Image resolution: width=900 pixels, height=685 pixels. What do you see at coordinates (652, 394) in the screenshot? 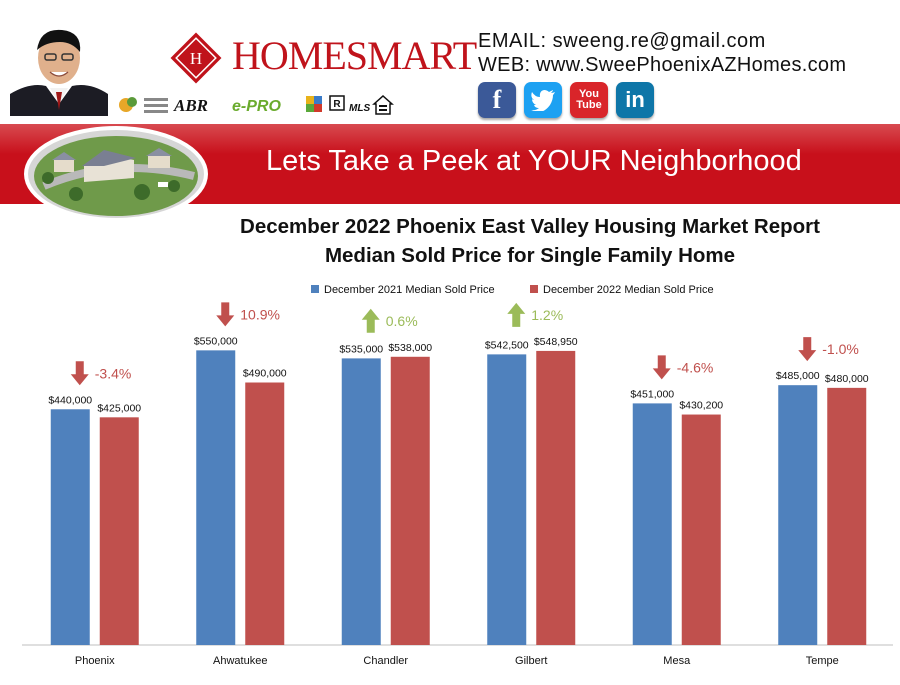
I see `data-label-mesa-2021: $451,000` at bounding box center [652, 394].